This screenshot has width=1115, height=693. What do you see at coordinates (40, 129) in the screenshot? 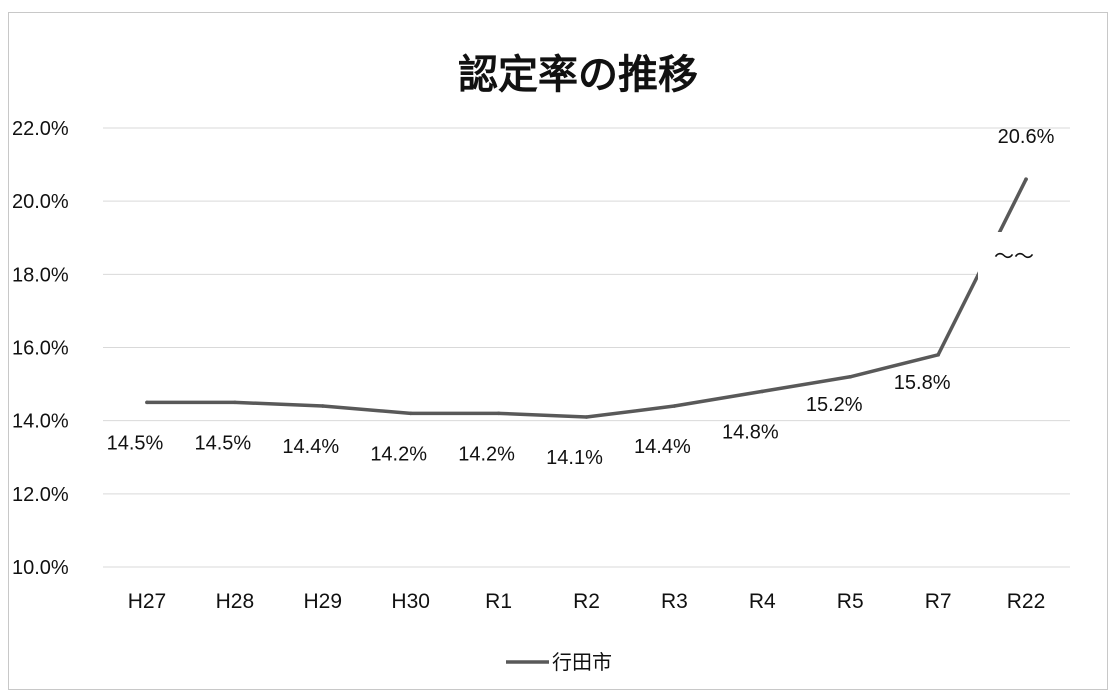
I see `y-tick-label: 22.0%` at bounding box center [40, 129].